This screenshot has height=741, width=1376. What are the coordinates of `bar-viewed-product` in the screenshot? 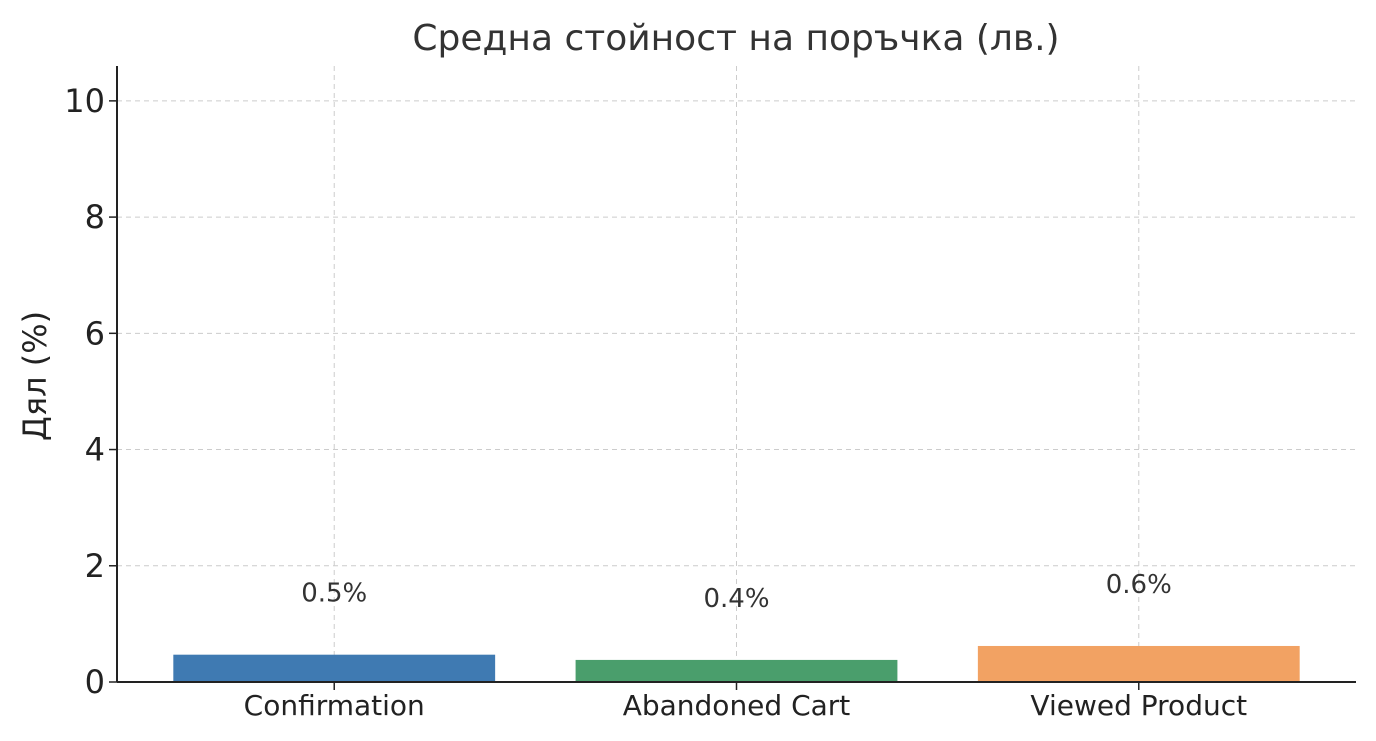 It's located at (1138, 663).